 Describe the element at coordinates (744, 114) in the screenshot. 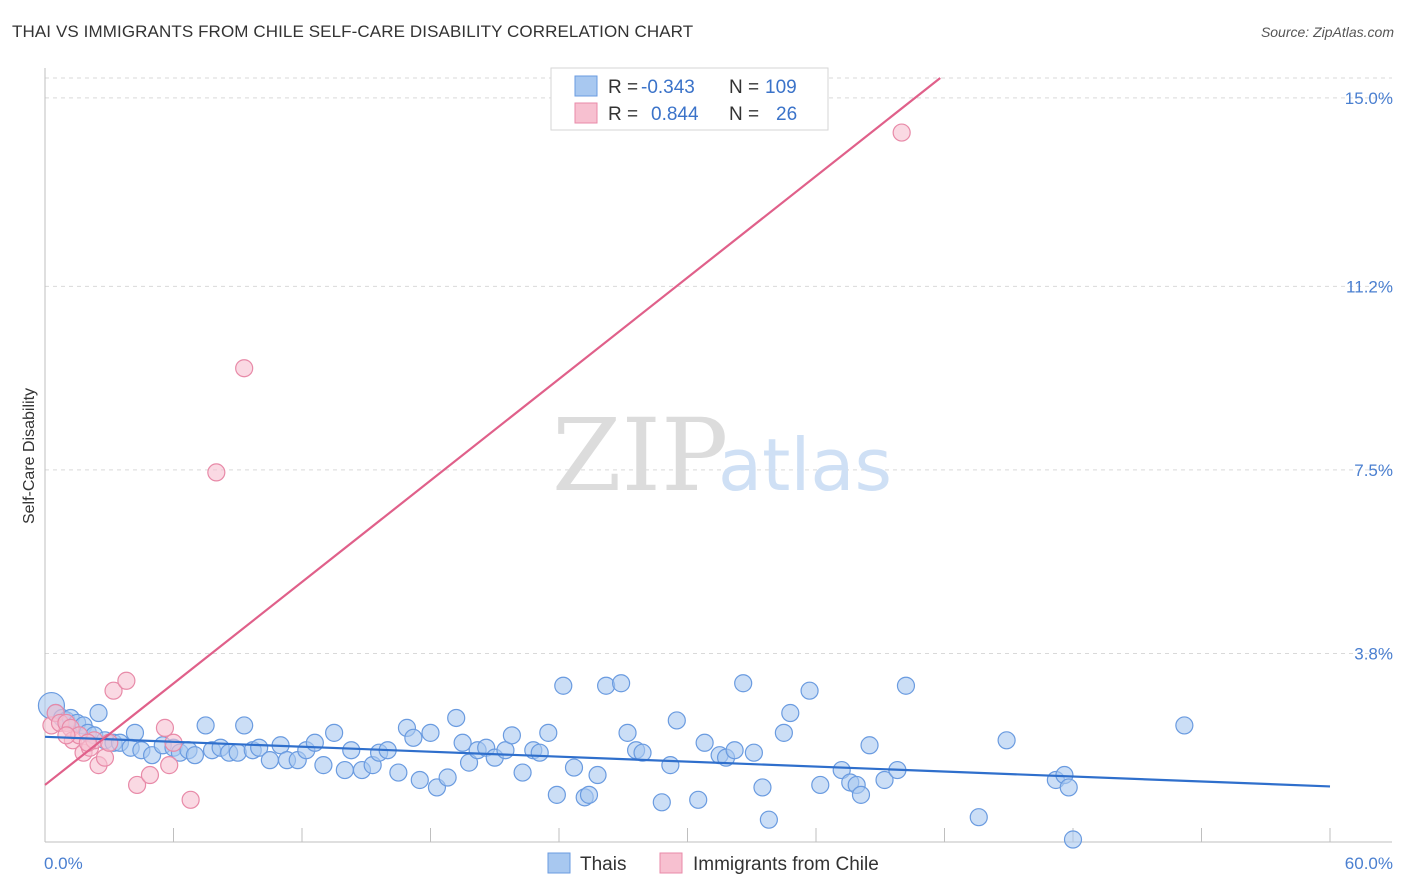

I see `legend-n-label-2: N =` at that location.